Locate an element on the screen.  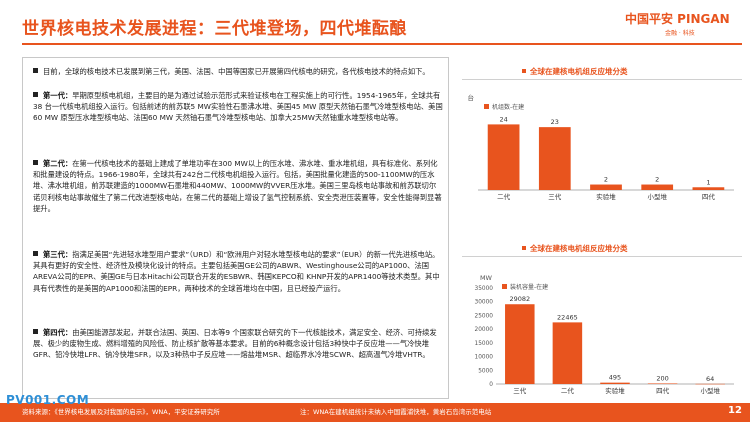
paragraph-lead: 第一代： is located at coordinates (58, 95).